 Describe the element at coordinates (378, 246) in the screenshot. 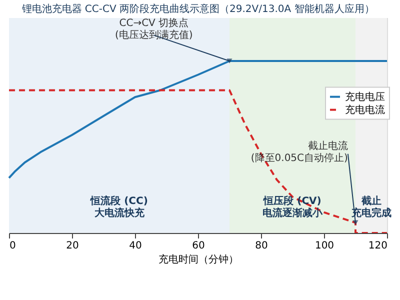

I see `x-tick-label: 120` at that location.